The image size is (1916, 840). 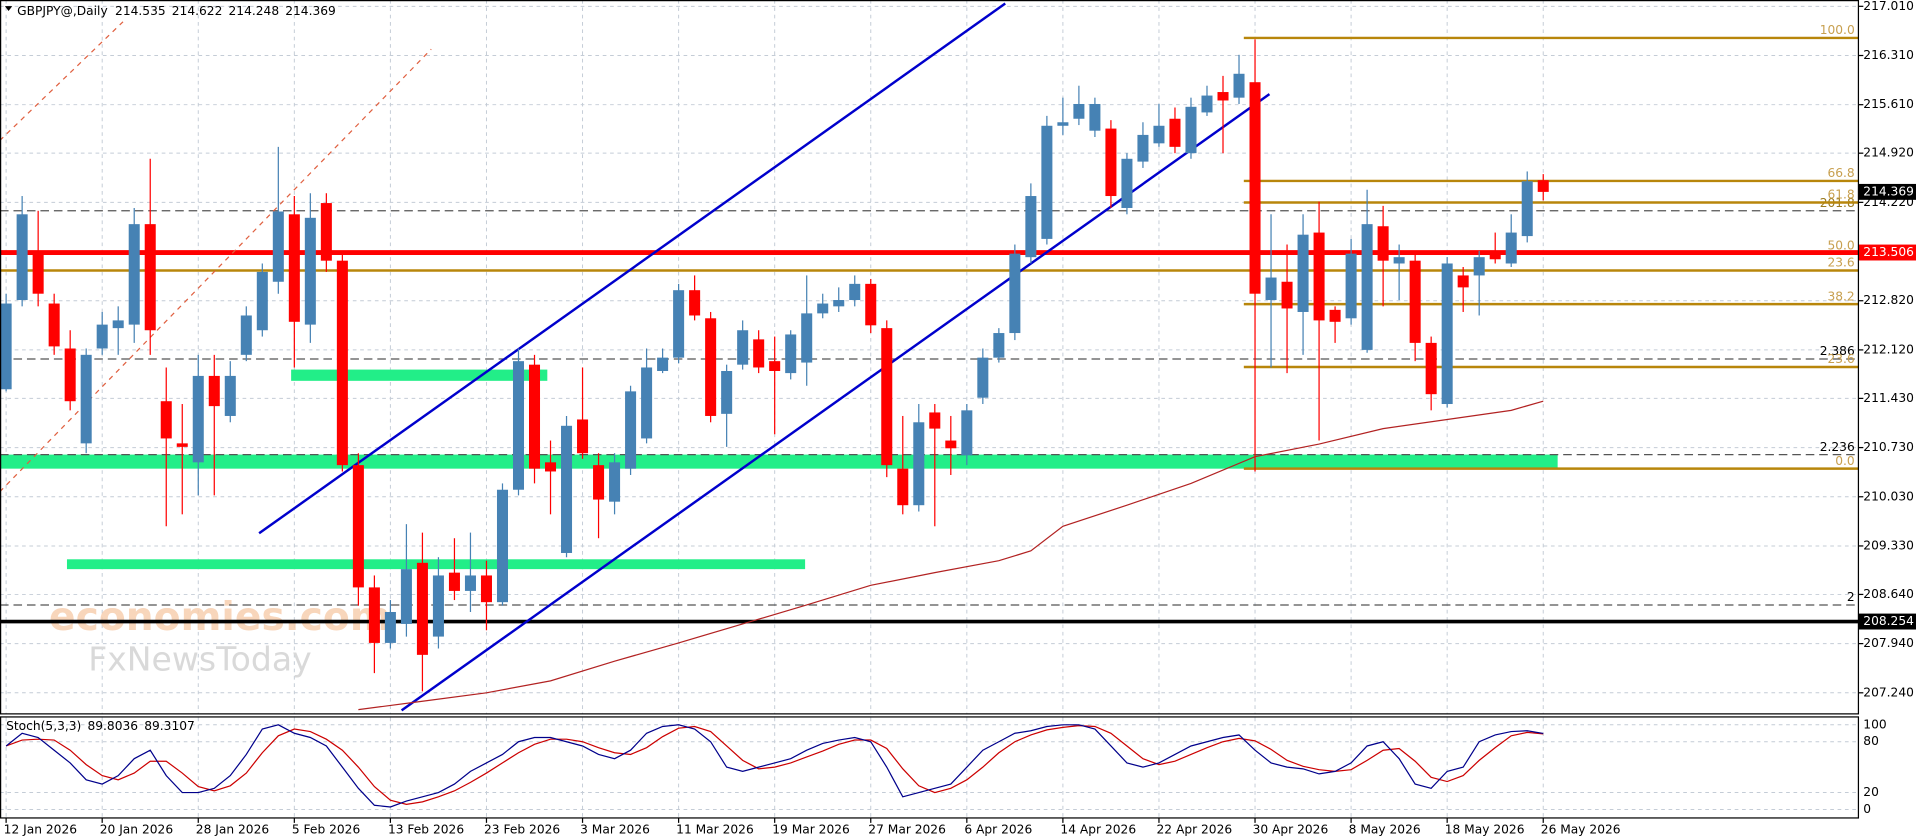 I want to click on stoch-header: Stoch(5,3,3) 89.8036 89.3107, so click(x=100, y=726).